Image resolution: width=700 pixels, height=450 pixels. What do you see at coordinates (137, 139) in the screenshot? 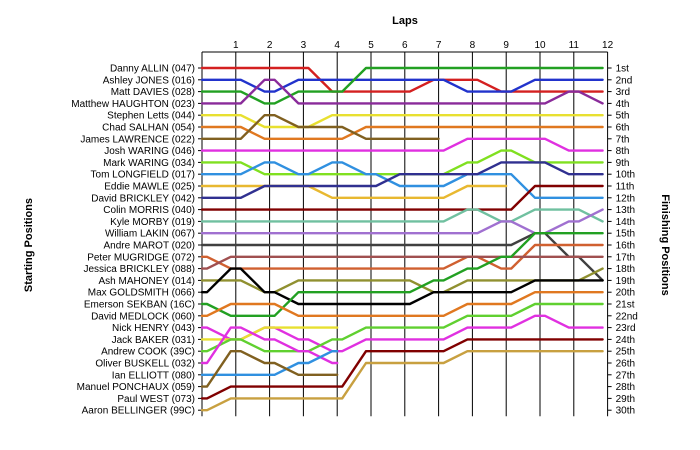
I see `driver-name-label: James LAWRENCE (022)` at bounding box center [137, 139].